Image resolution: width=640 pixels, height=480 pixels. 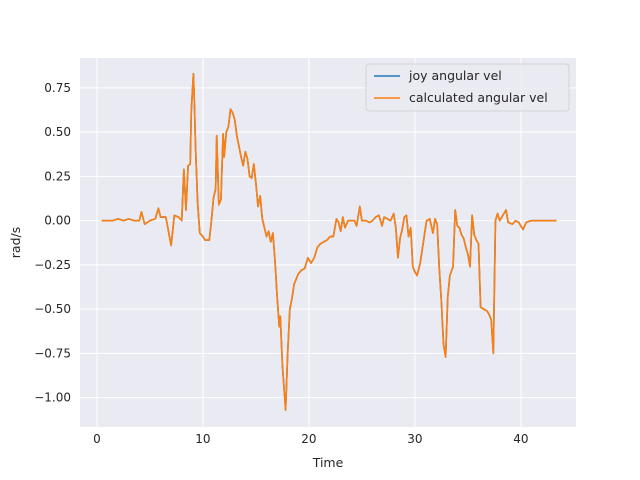 I want to click on x-tick-label: 10, so click(x=202, y=439).